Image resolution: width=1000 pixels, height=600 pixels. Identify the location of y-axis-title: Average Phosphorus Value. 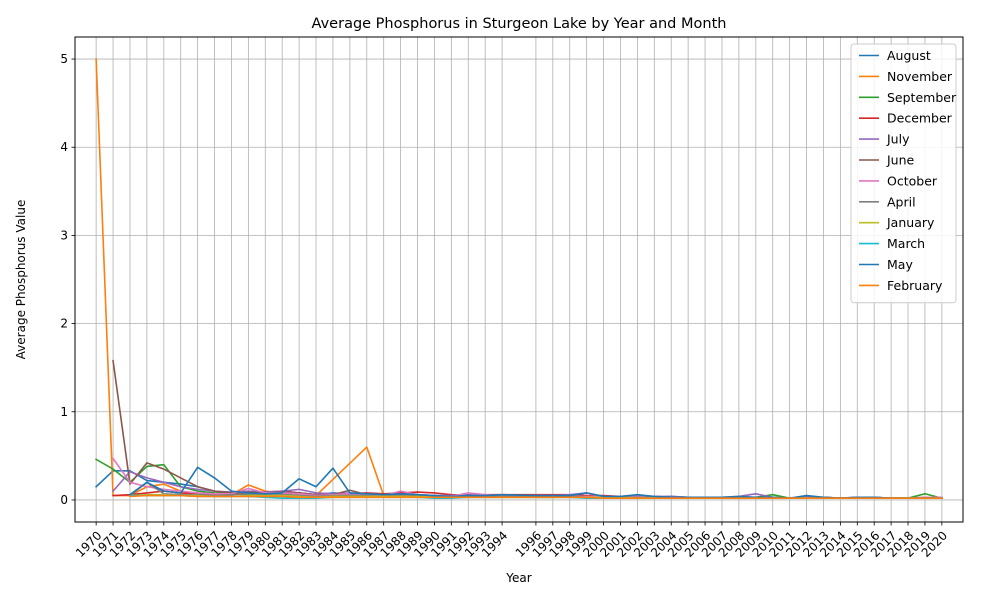
(21, 280).